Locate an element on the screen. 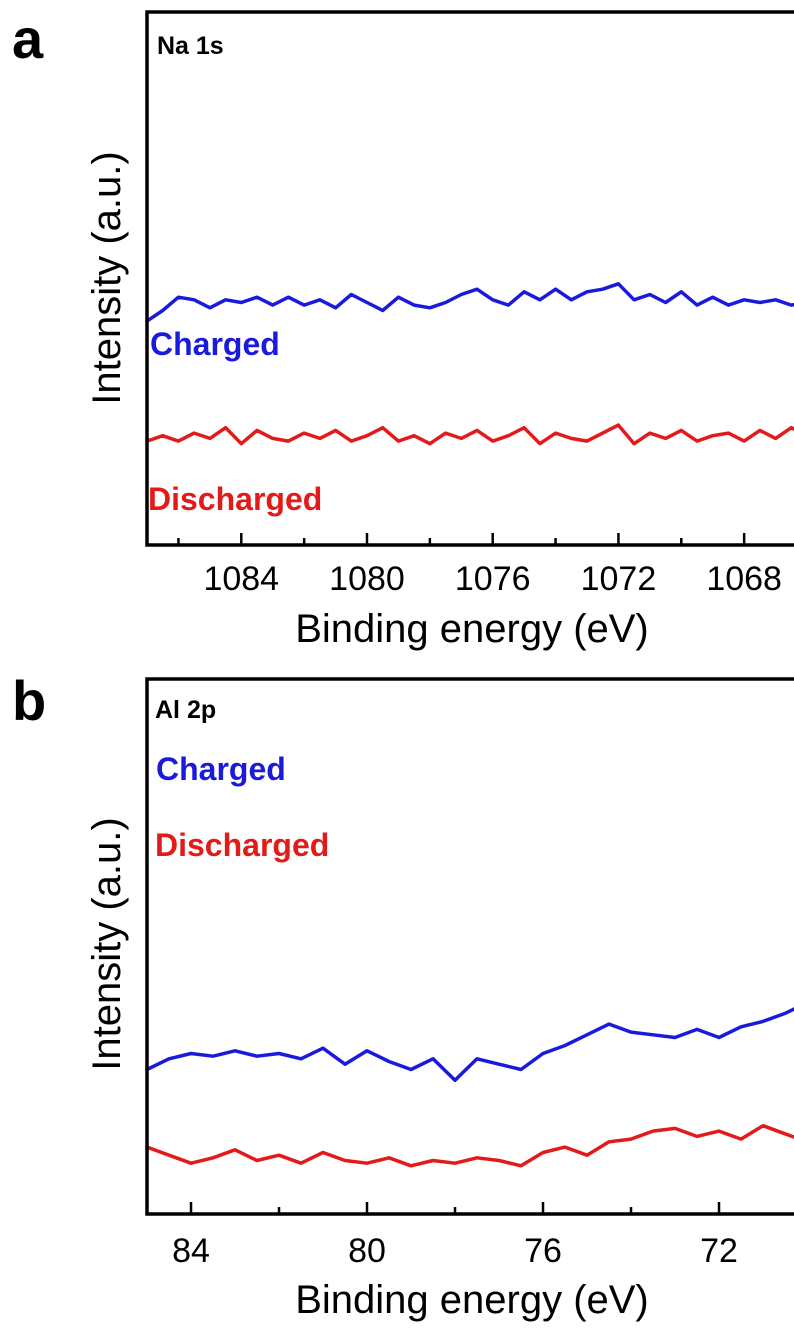 The image size is (794, 1333). panel-b-ticks: 84 80 76 72 is located at coordinates (455, 1236).